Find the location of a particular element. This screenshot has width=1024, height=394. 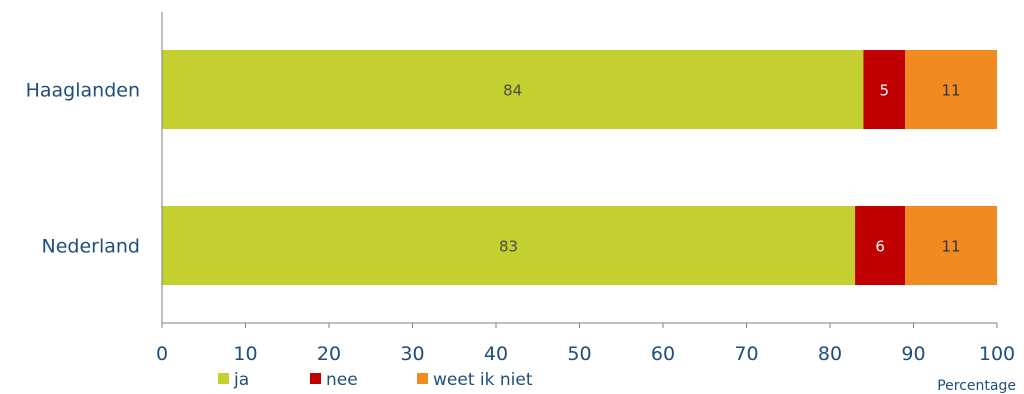

x-tick-label-90: 90 is located at coordinates (913, 354).